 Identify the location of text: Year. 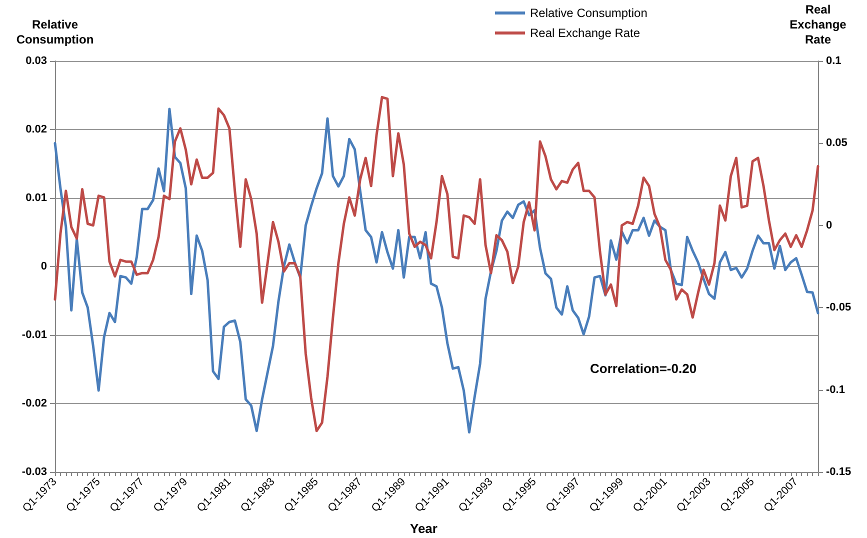
(424, 528).